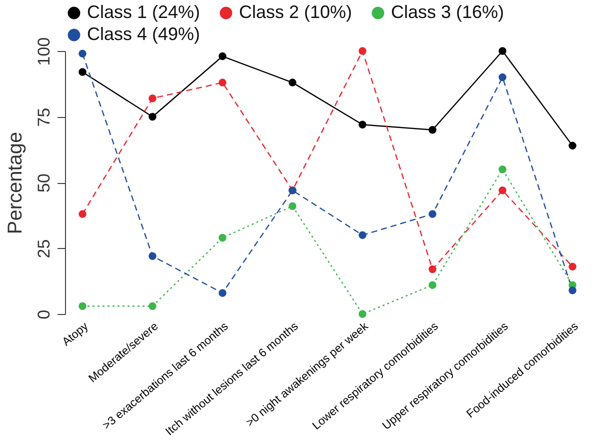 This screenshot has height=442, width=604. I want to click on y-tick-label: 0, so click(44, 315).